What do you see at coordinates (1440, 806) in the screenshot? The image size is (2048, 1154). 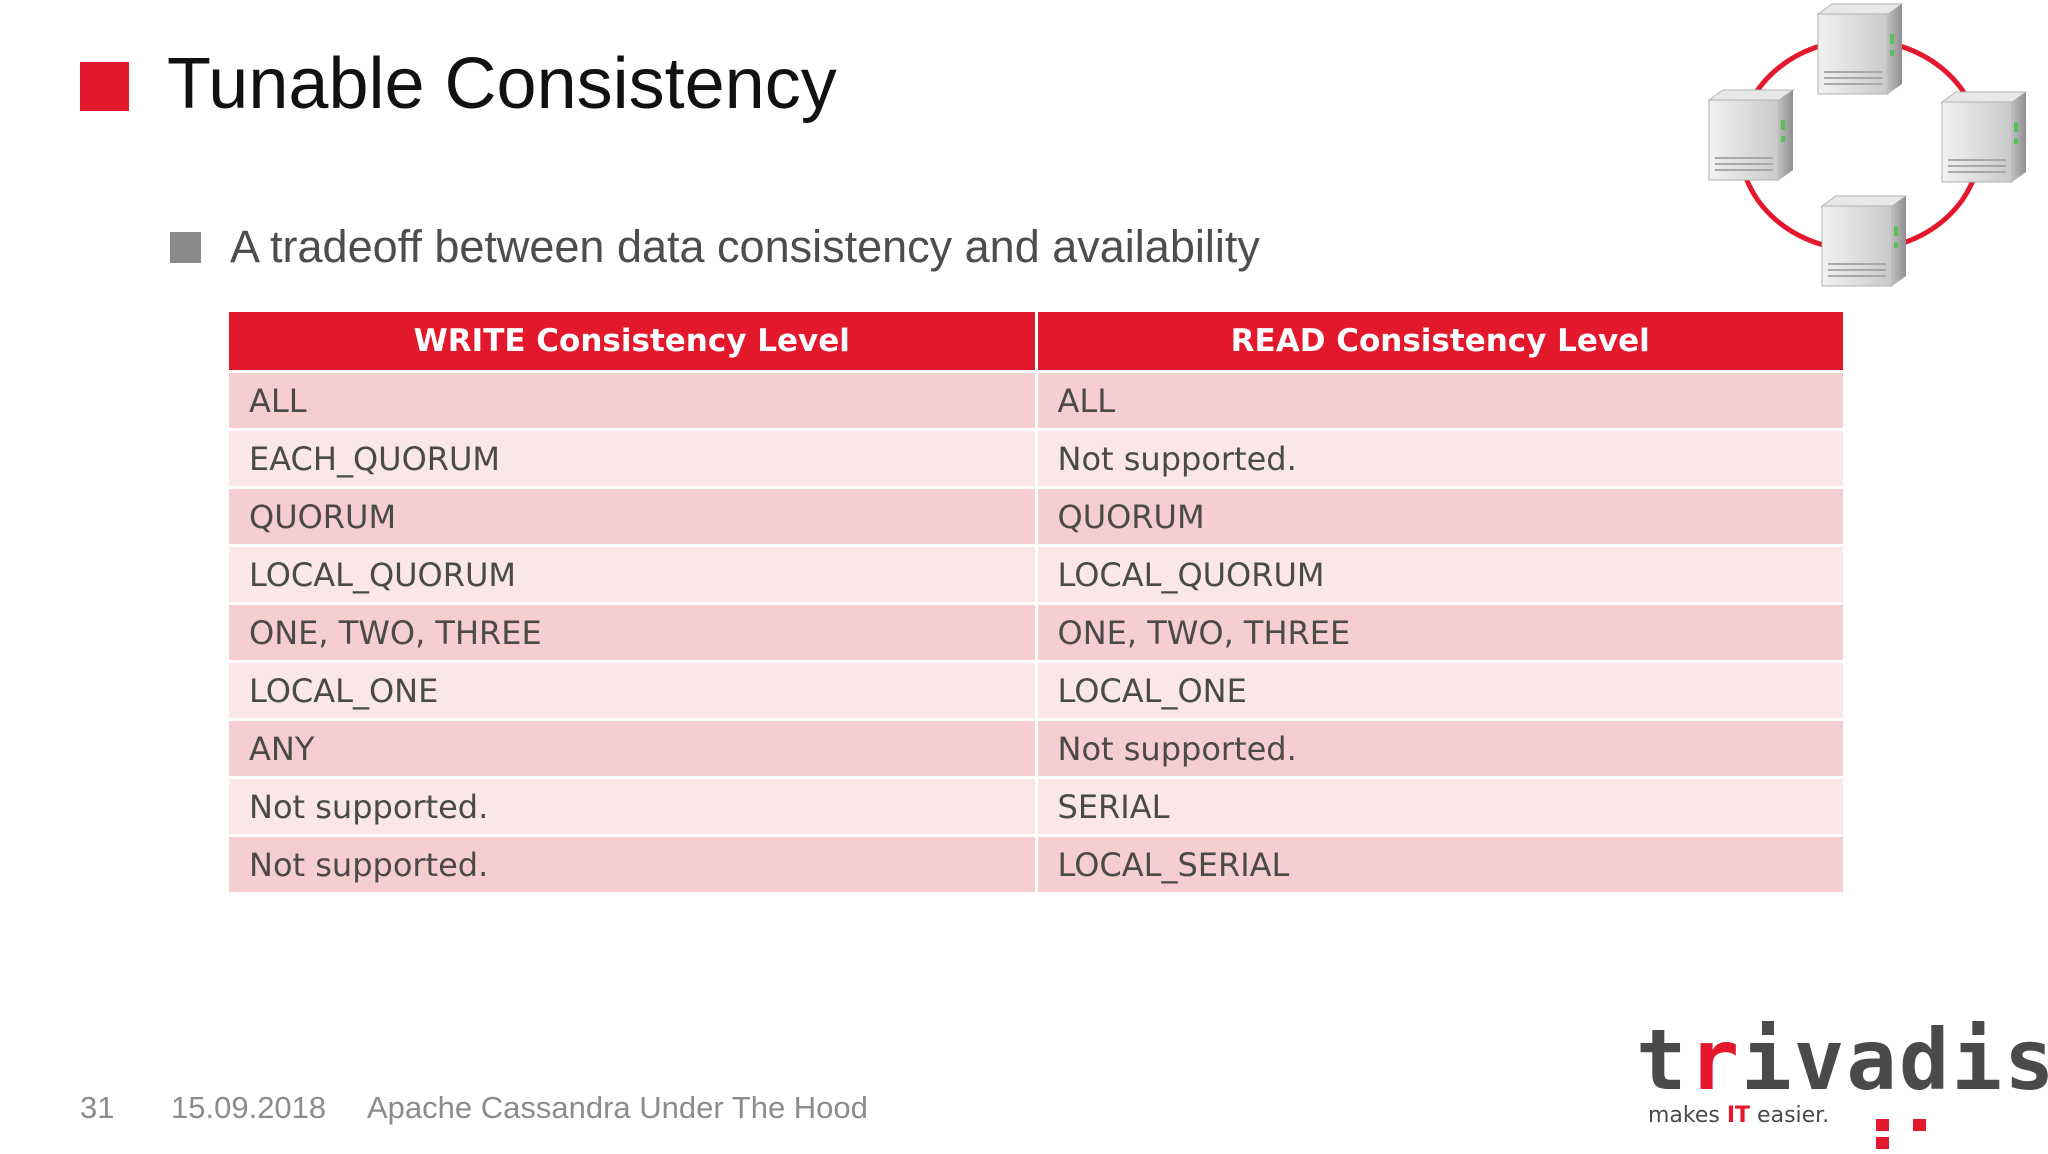 I see `read-level-cell: SERIAL` at bounding box center [1440, 806].